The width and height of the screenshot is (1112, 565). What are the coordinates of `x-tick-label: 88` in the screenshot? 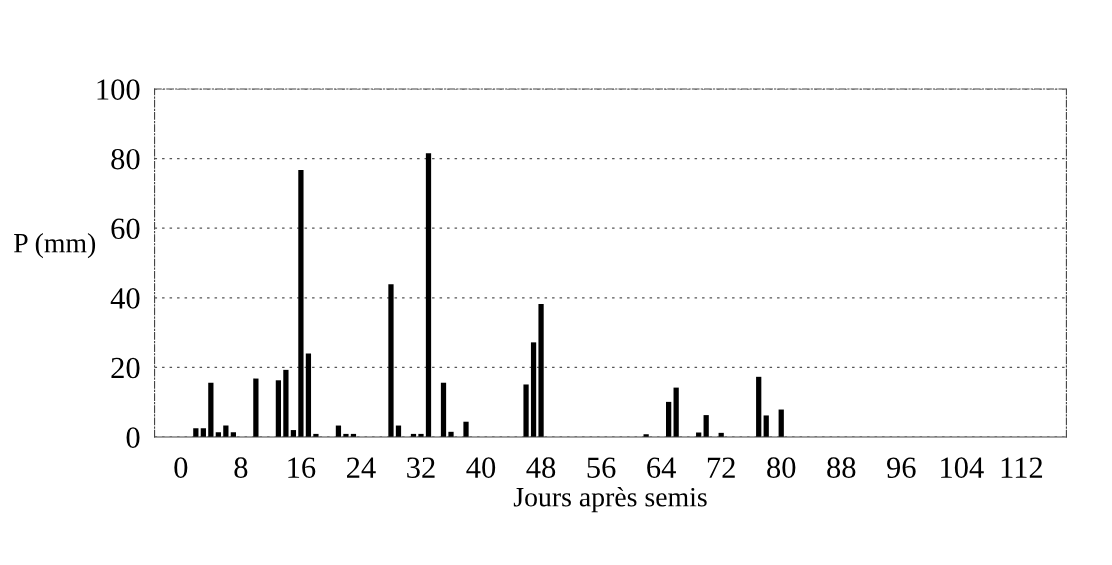 It's located at (841, 467).